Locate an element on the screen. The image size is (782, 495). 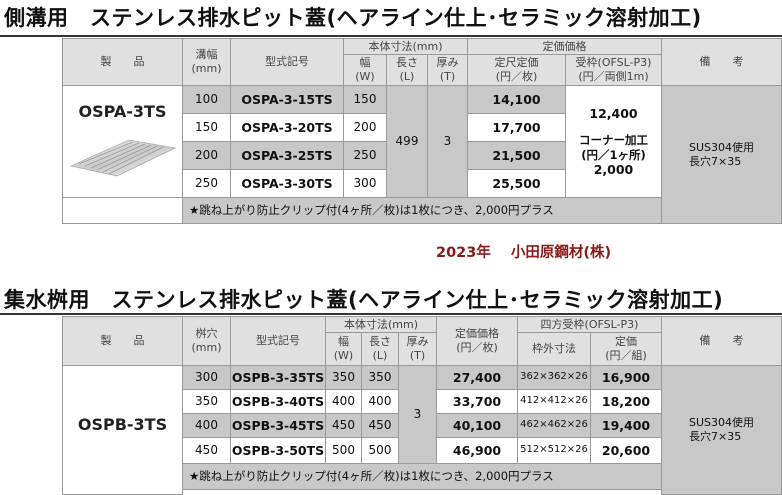
s2-row4-frame-size: 512×512×26 is located at coordinates (554, 450).